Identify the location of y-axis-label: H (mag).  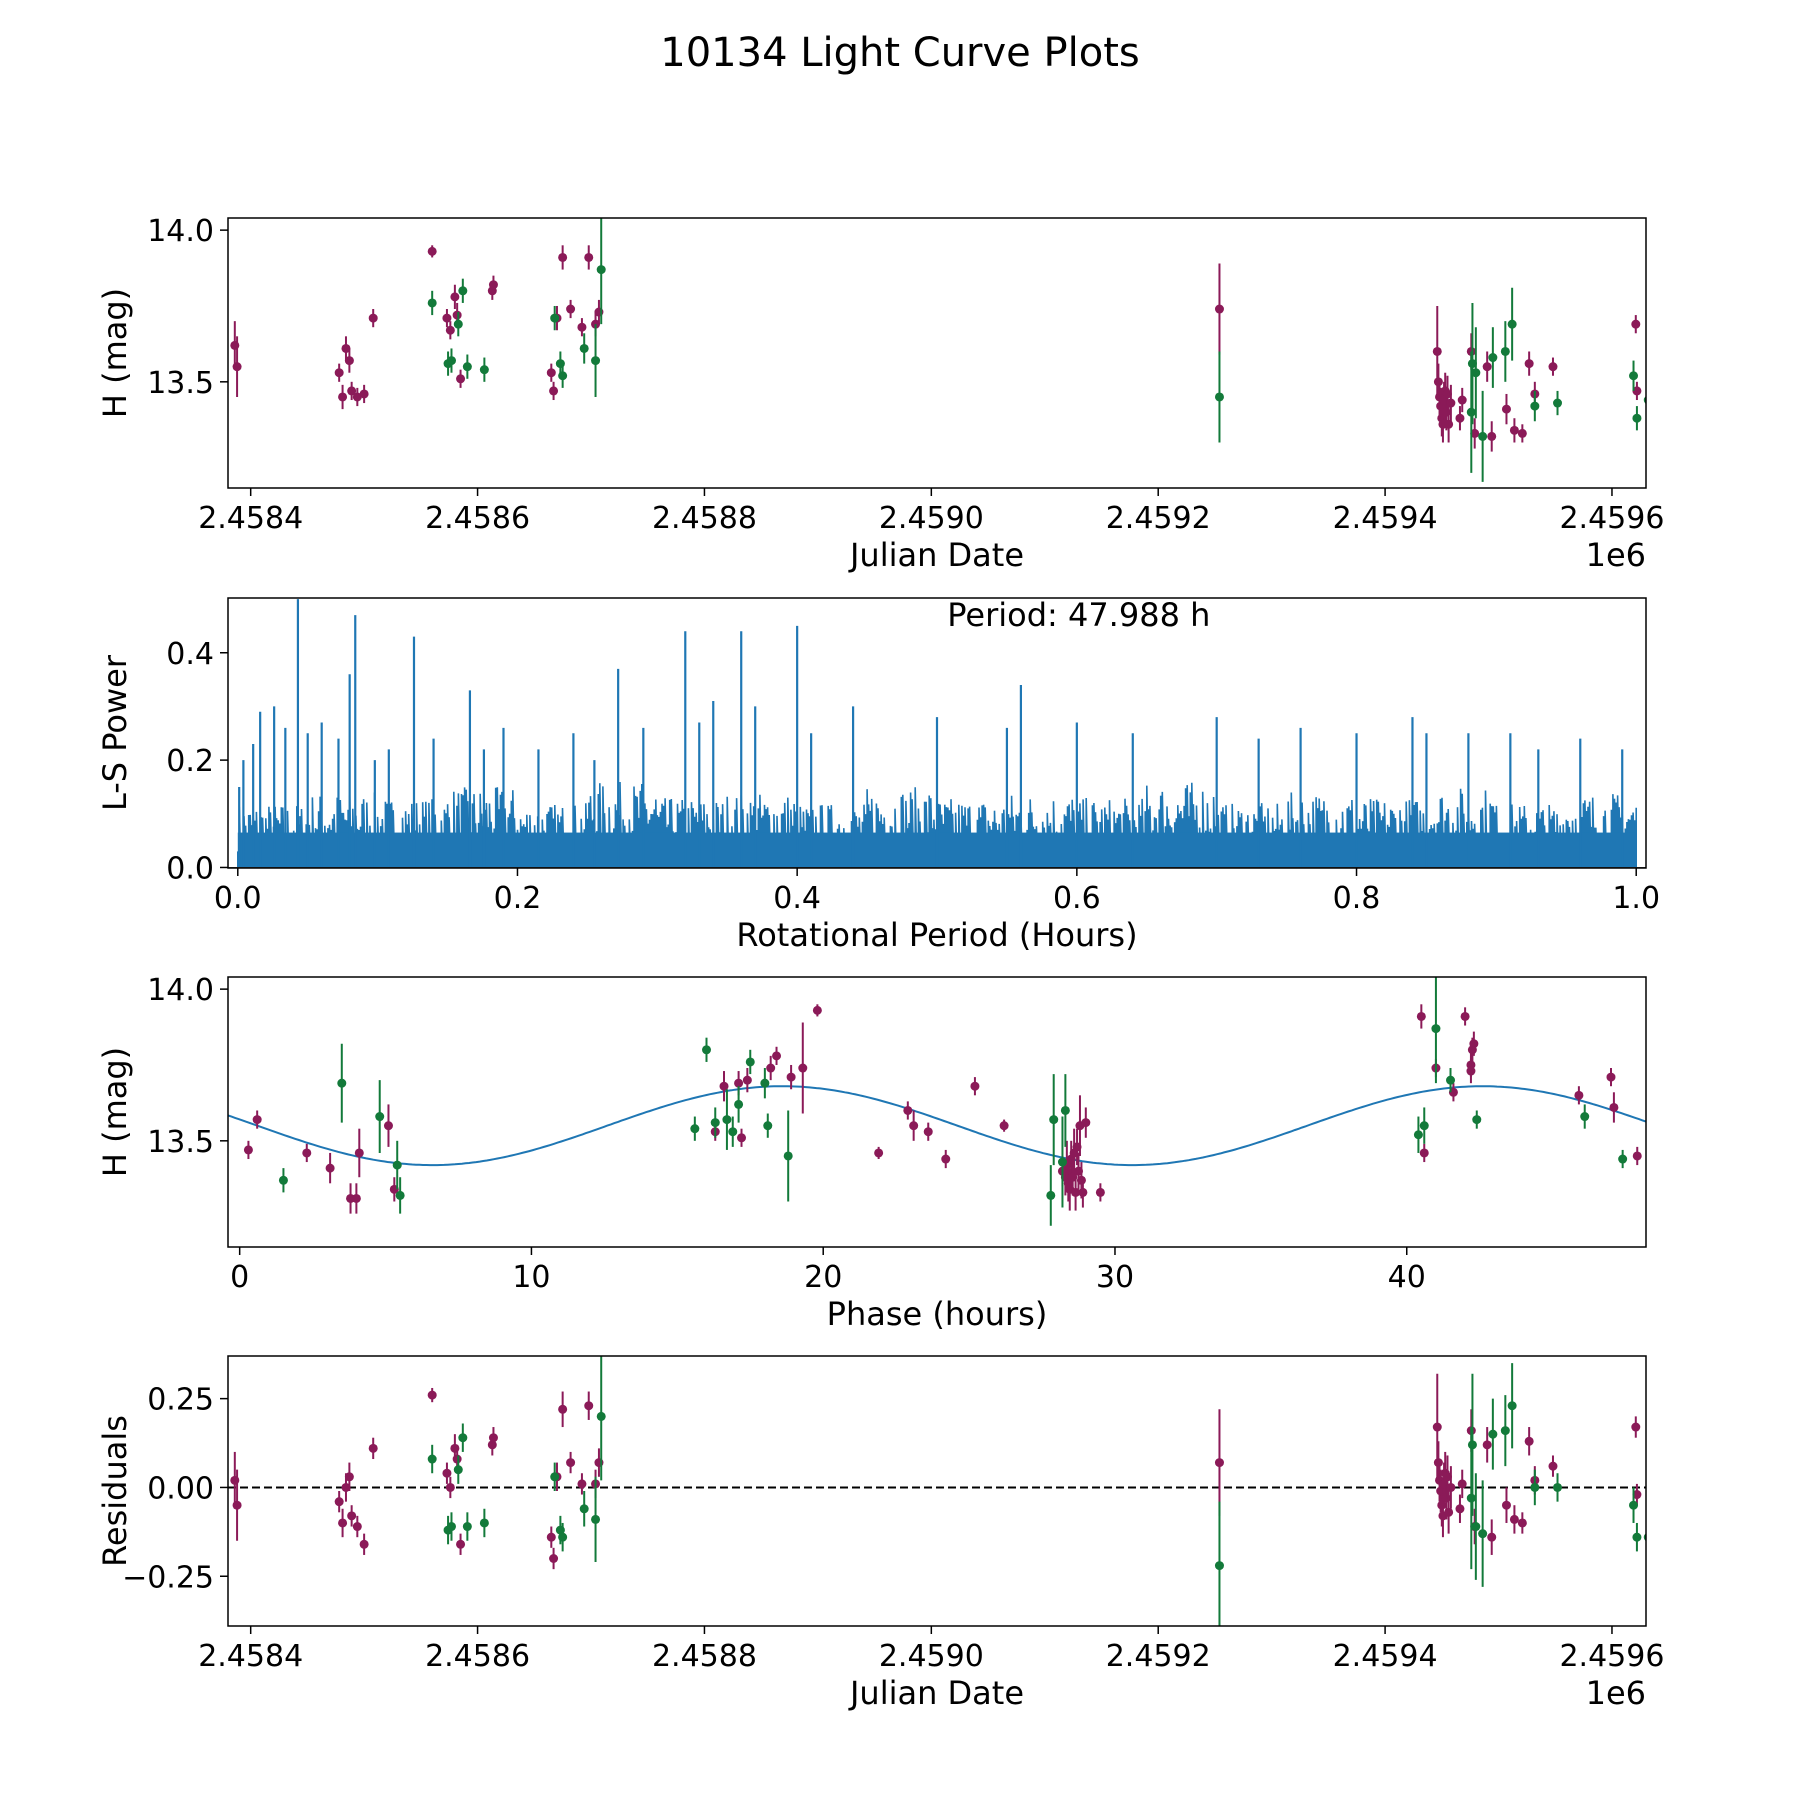
(115, 1112).